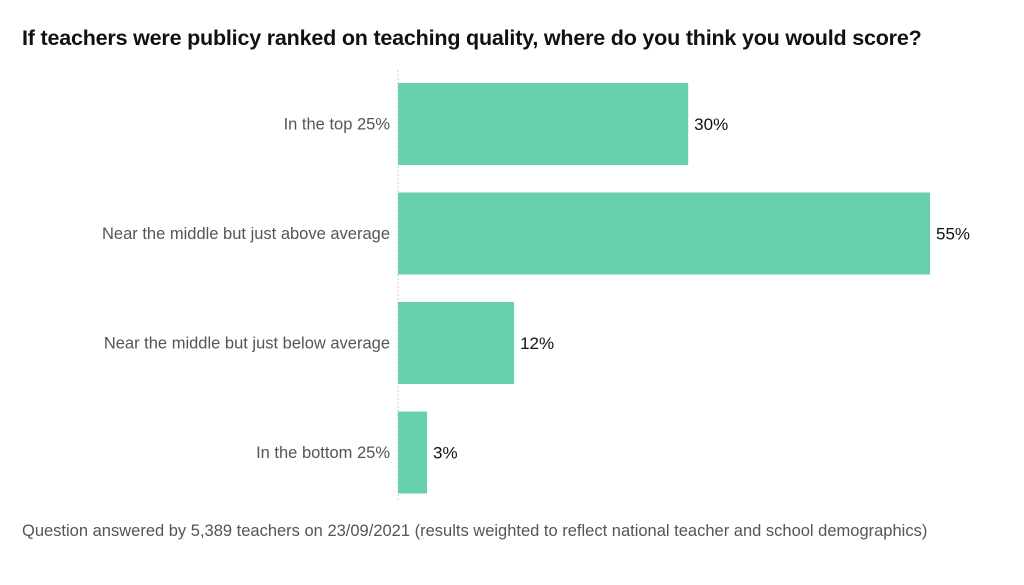 The width and height of the screenshot is (1024, 585). What do you see at coordinates (337, 125) in the screenshot?
I see `category-label: In the top 25%` at bounding box center [337, 125].